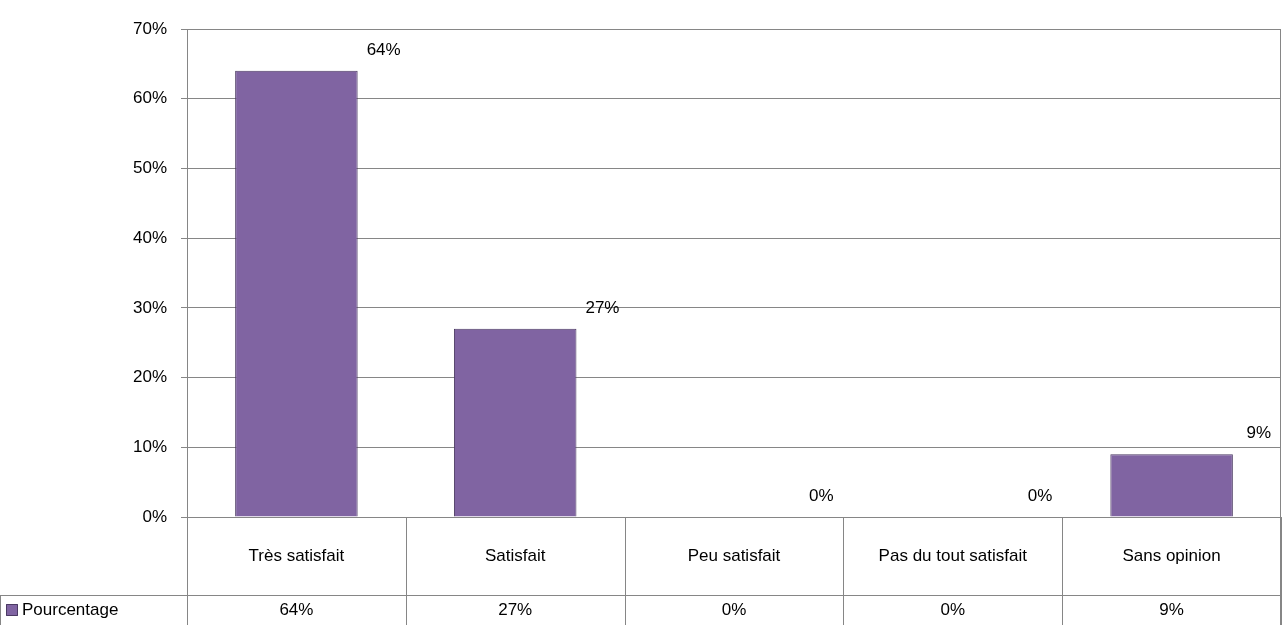 The width and height of the screenshot is (1282, 625). I want to click on y-tick-label: 10%, so click(149, 446).